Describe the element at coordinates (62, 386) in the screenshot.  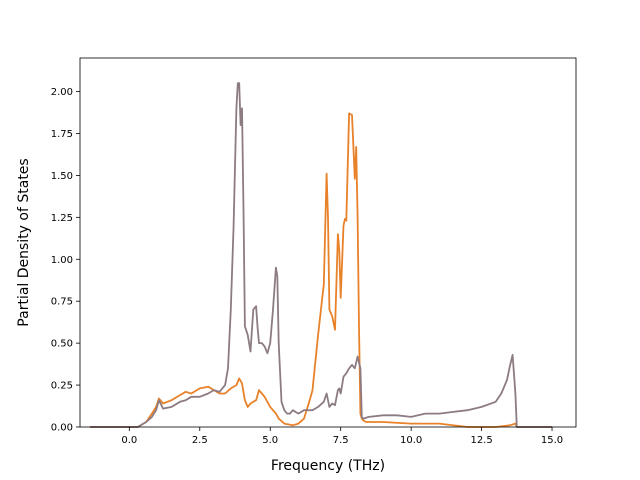
I see `y-tick-label: 0.25` at that location.